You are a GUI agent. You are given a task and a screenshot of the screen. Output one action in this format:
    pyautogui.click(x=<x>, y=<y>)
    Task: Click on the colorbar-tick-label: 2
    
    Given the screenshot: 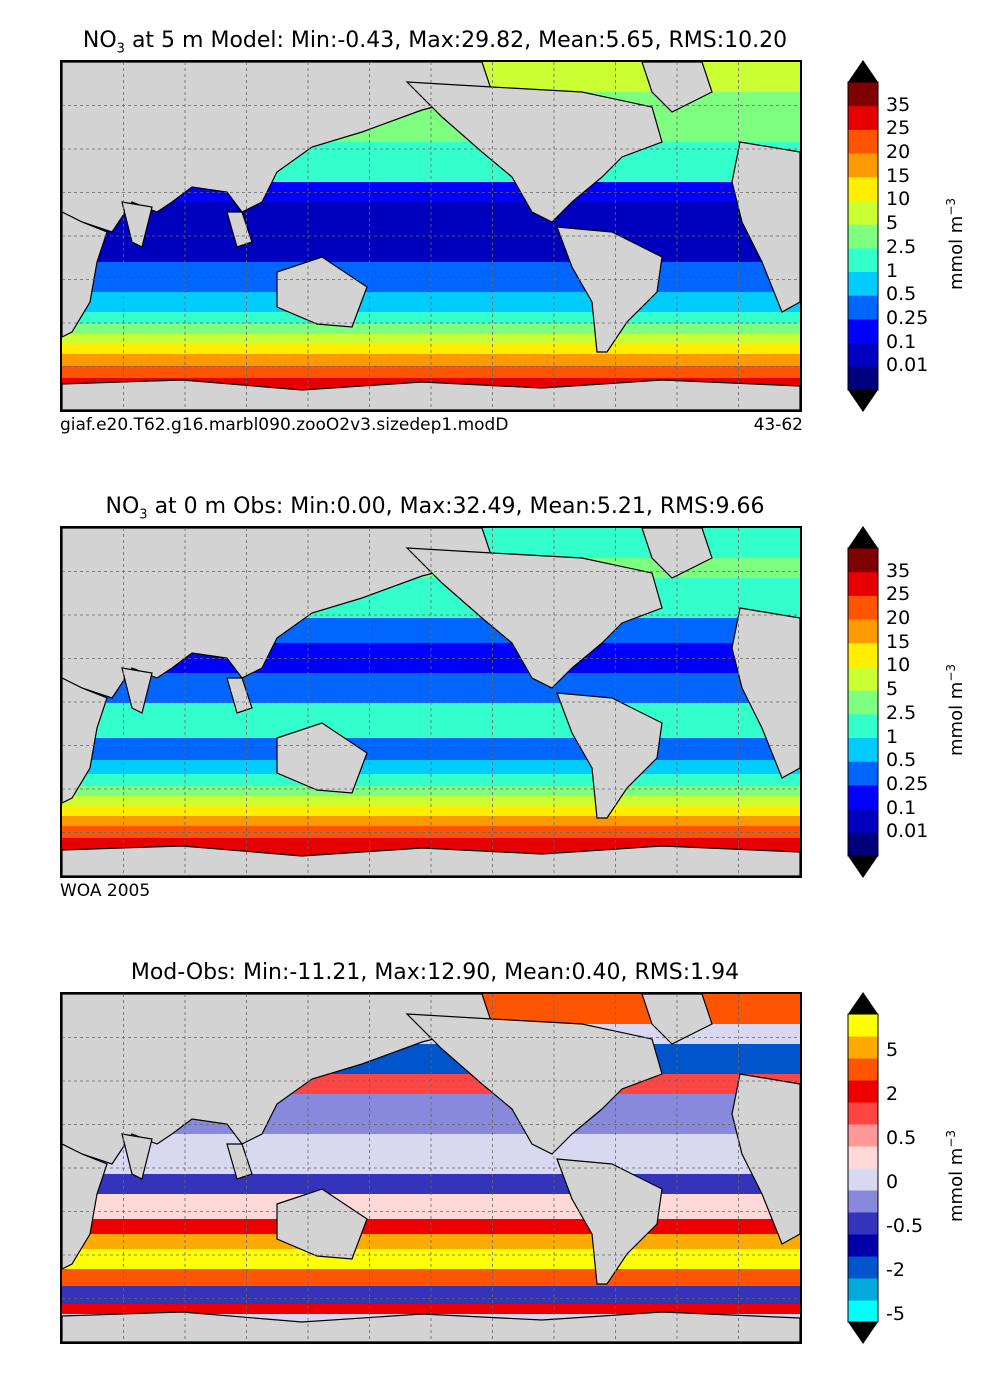 What is the action you would take?
    pyautogui.click(x=892, y=1094)
    